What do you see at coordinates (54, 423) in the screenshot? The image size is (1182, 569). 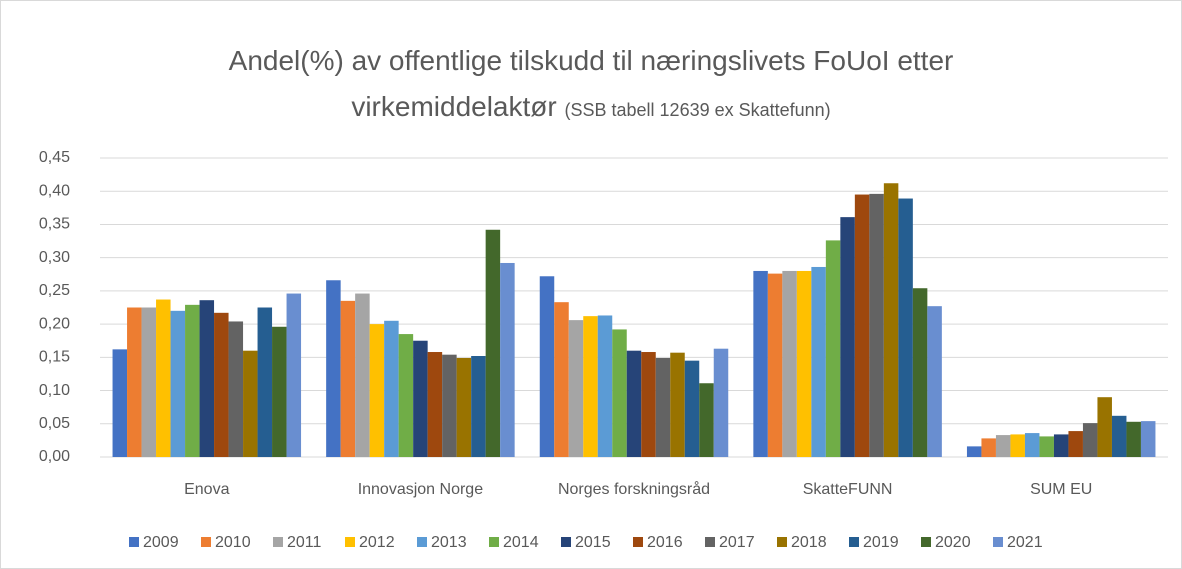 I see `y-tick-label: 0,05` at bounding box center [54, 423].